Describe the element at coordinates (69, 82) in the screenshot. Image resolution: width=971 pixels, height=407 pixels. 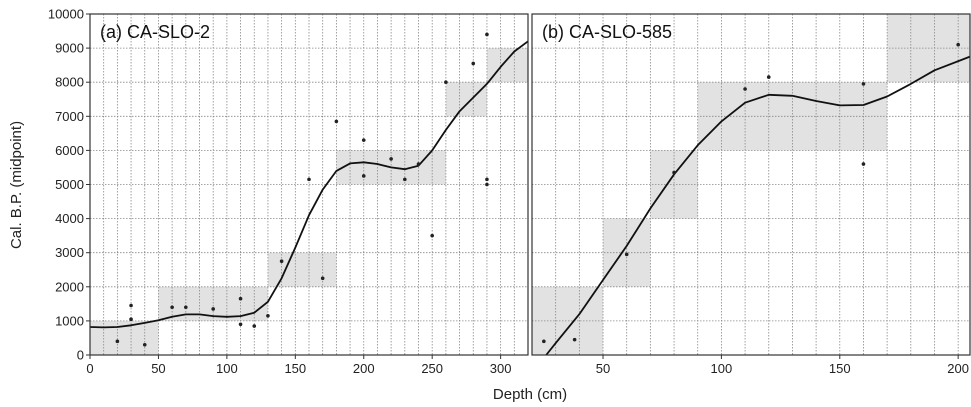
I see `y-tick-label: 8000` at that location.